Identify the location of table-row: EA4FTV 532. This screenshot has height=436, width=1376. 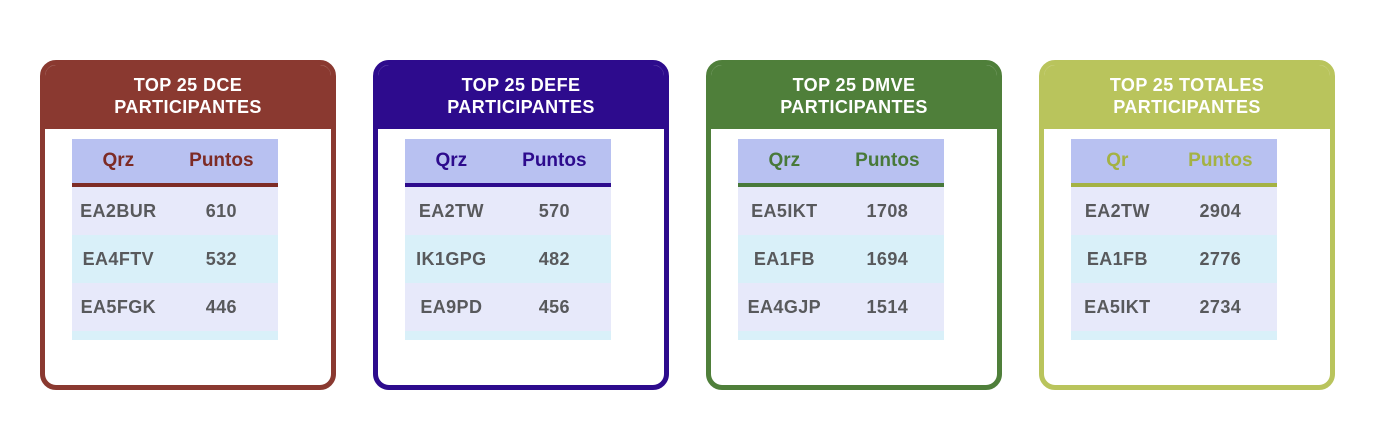
(175, 259).